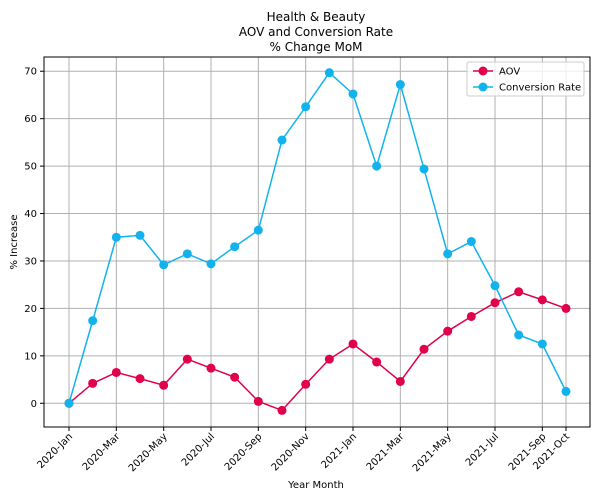 This screenshot has width=600, height=504. What do you see at coordinates (30, 356) in the screenshot?
I see `y-tick-label: 10` at bounding box center [30, 356].